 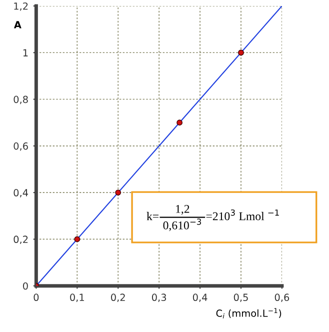 I want to click on y-tick-label: 1, so click(x=25, y=52).